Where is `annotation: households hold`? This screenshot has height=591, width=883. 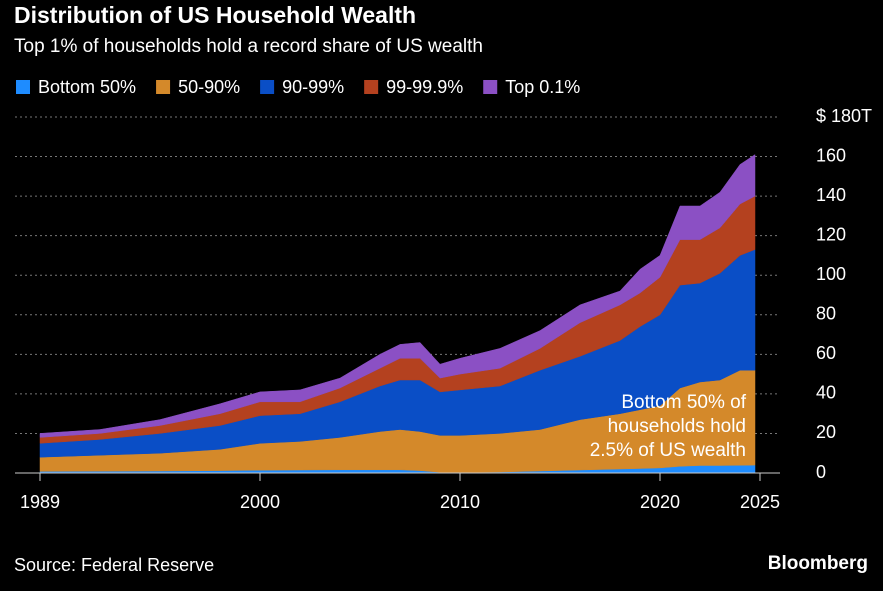 annotation: households hold is located at coordinates (677, 426).